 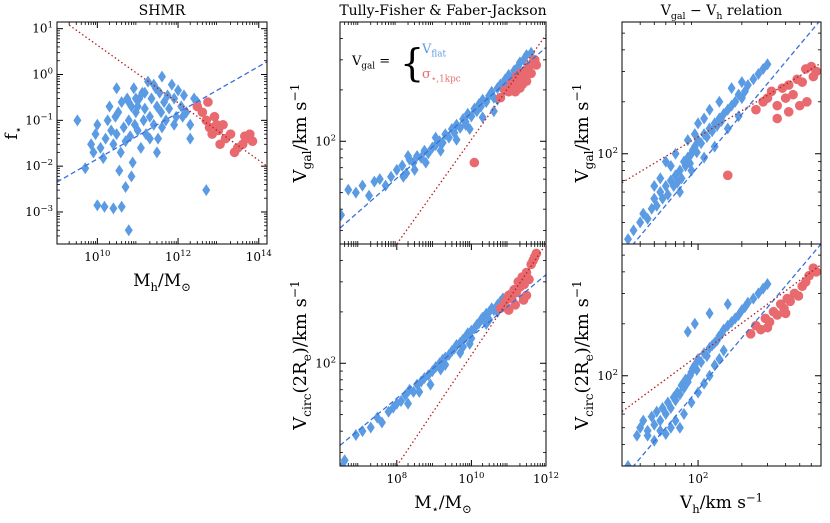 I want to click on panel-vgvh: 10² Vgal − Vh relation Vgal/km s−1, so click(x=696, y=124).